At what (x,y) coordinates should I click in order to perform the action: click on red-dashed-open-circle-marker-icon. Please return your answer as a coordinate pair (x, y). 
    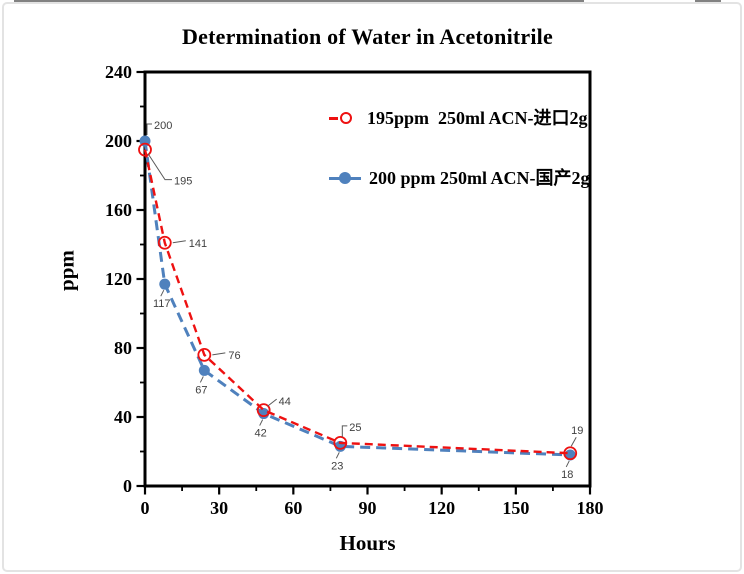
    Looking at the image, I should click on (344, 118).